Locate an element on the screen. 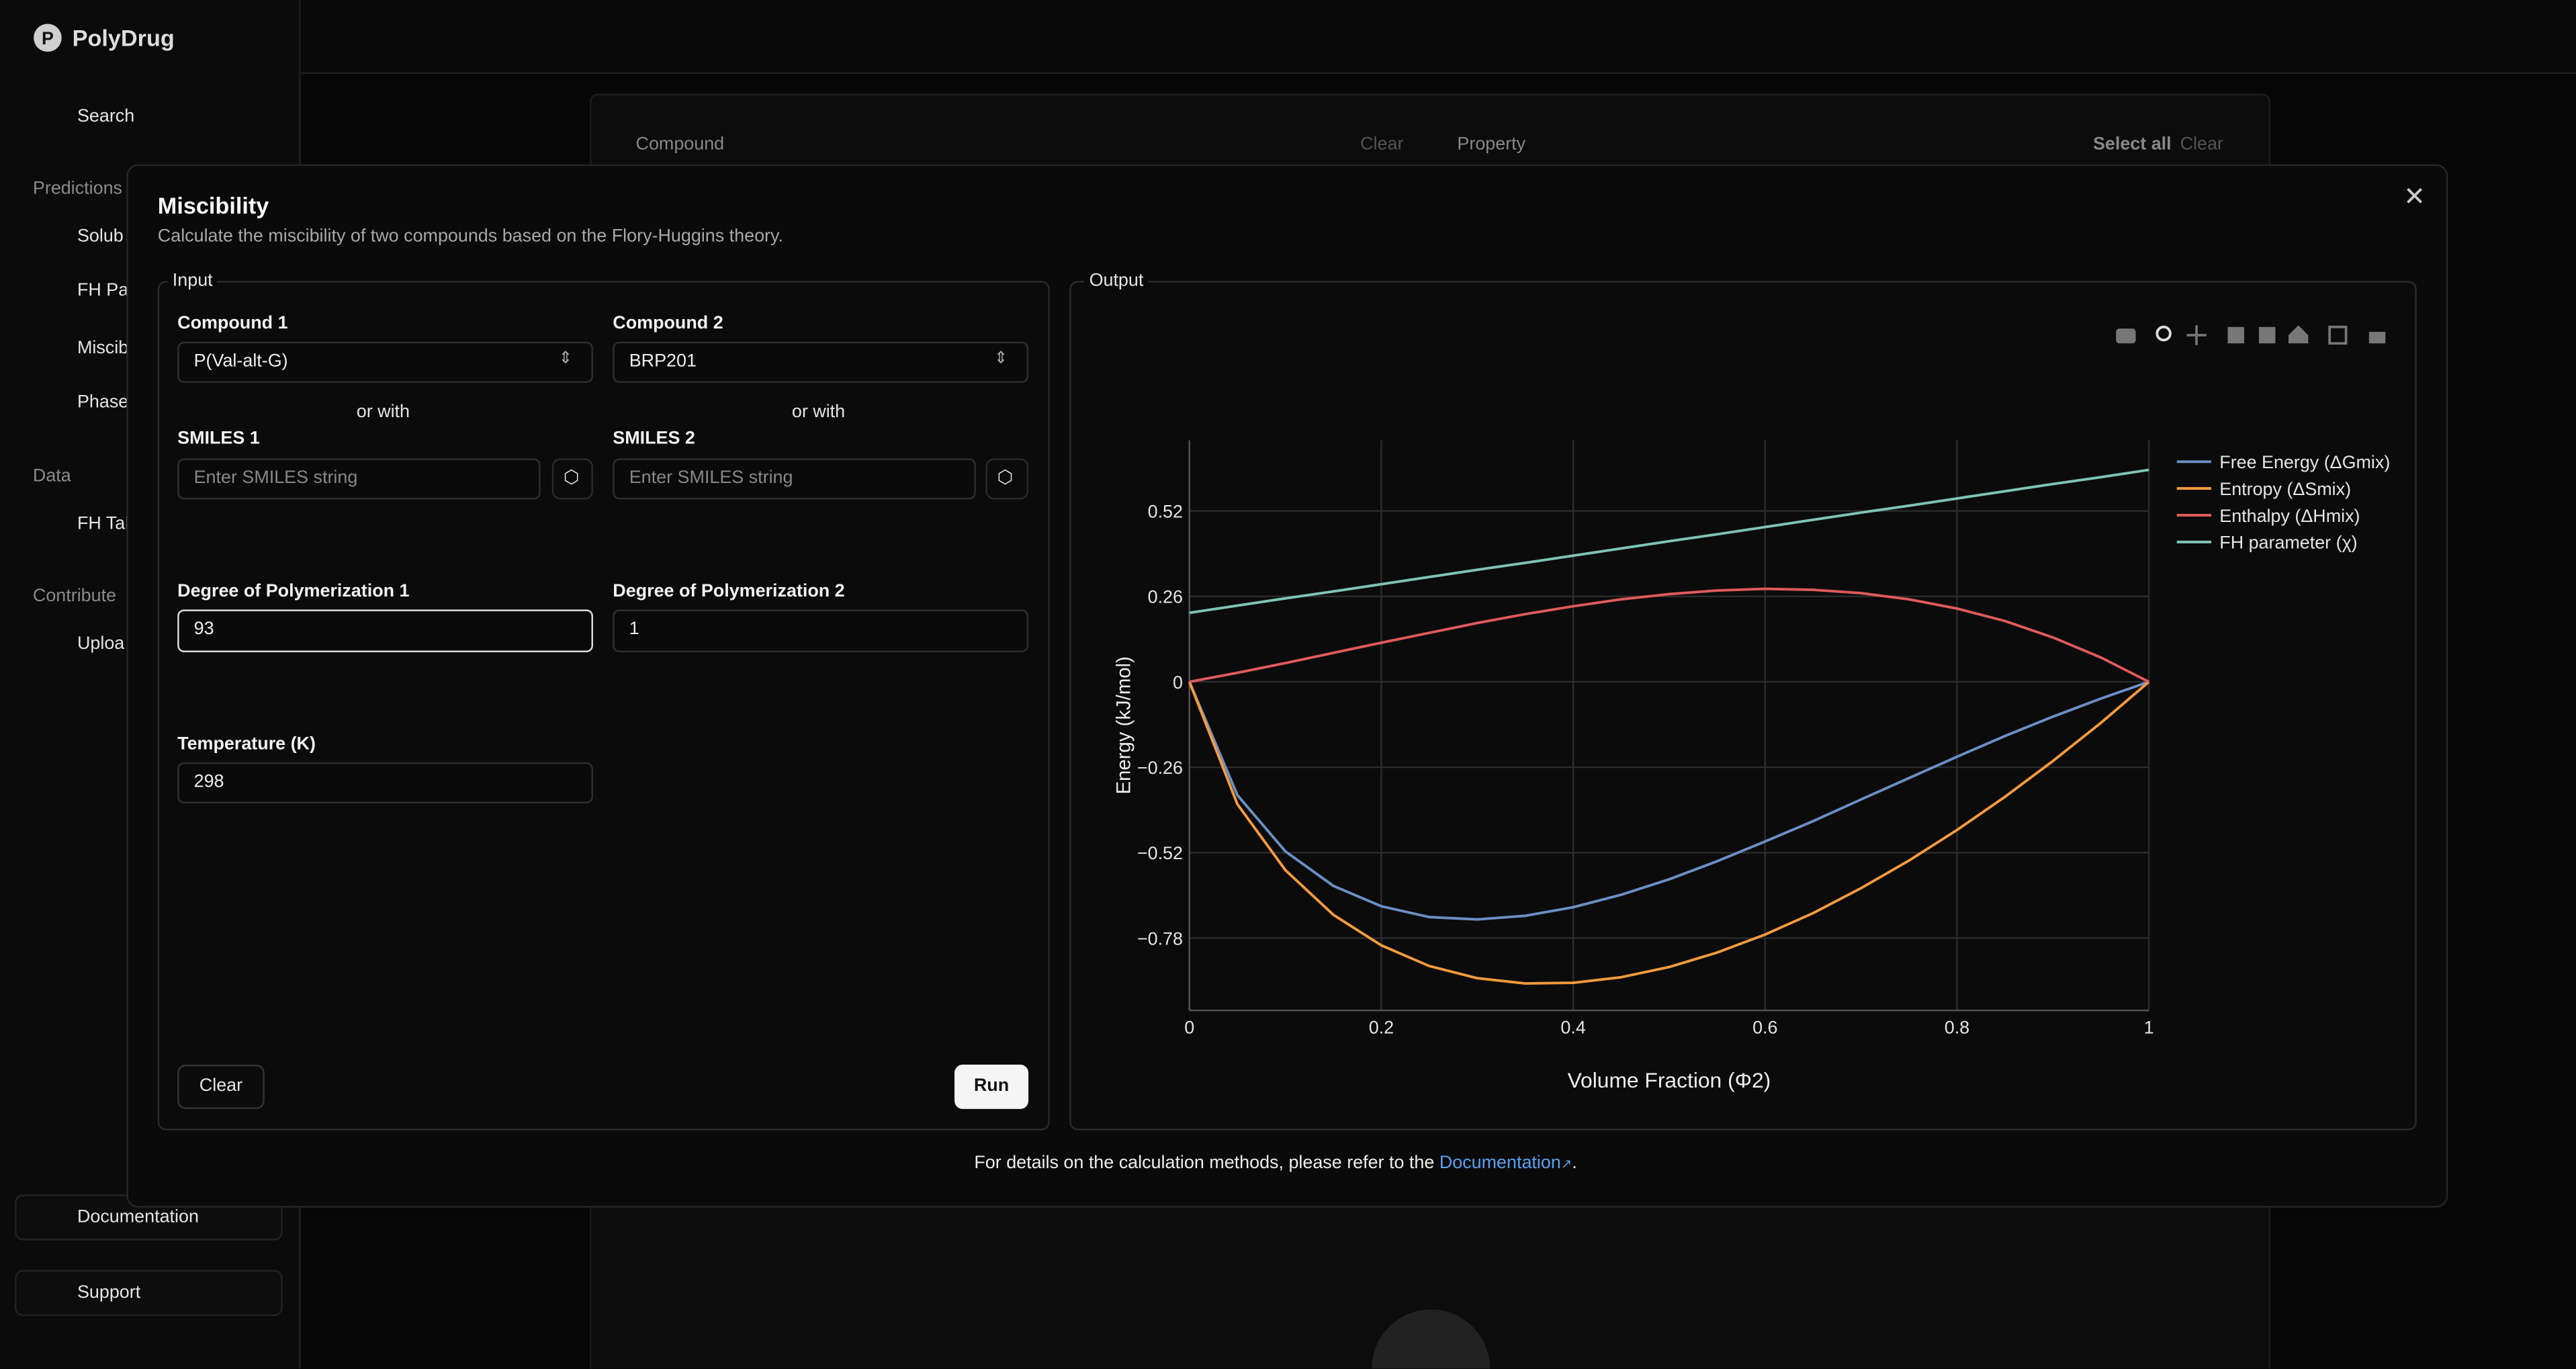  footer-link: Documentation is located at coordinates (1500, 1163).